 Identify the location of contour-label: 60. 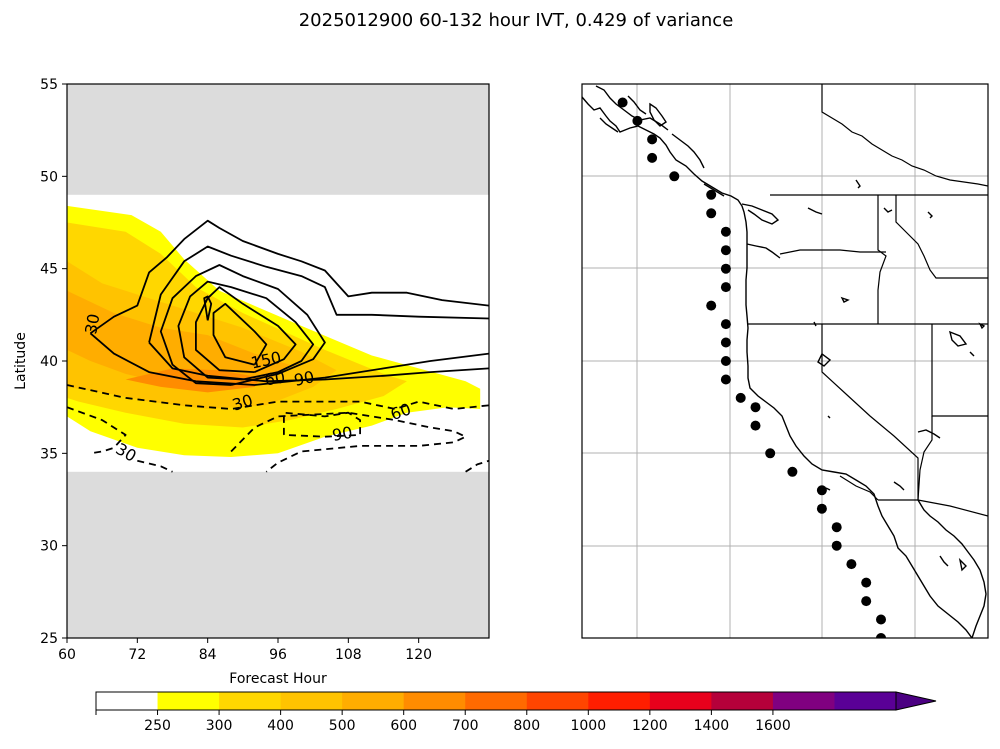
(274, 378).